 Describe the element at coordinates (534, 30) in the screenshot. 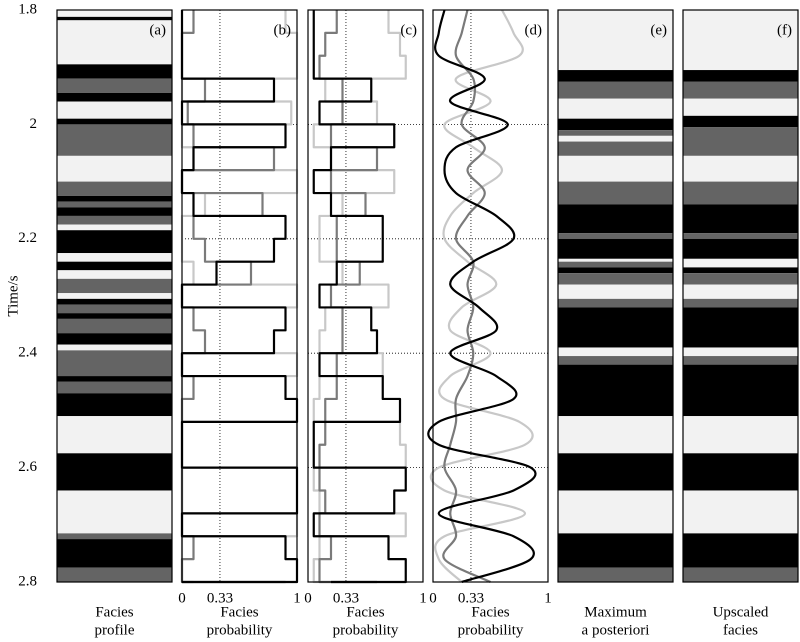

I see `panel-label: (d)` at that location.